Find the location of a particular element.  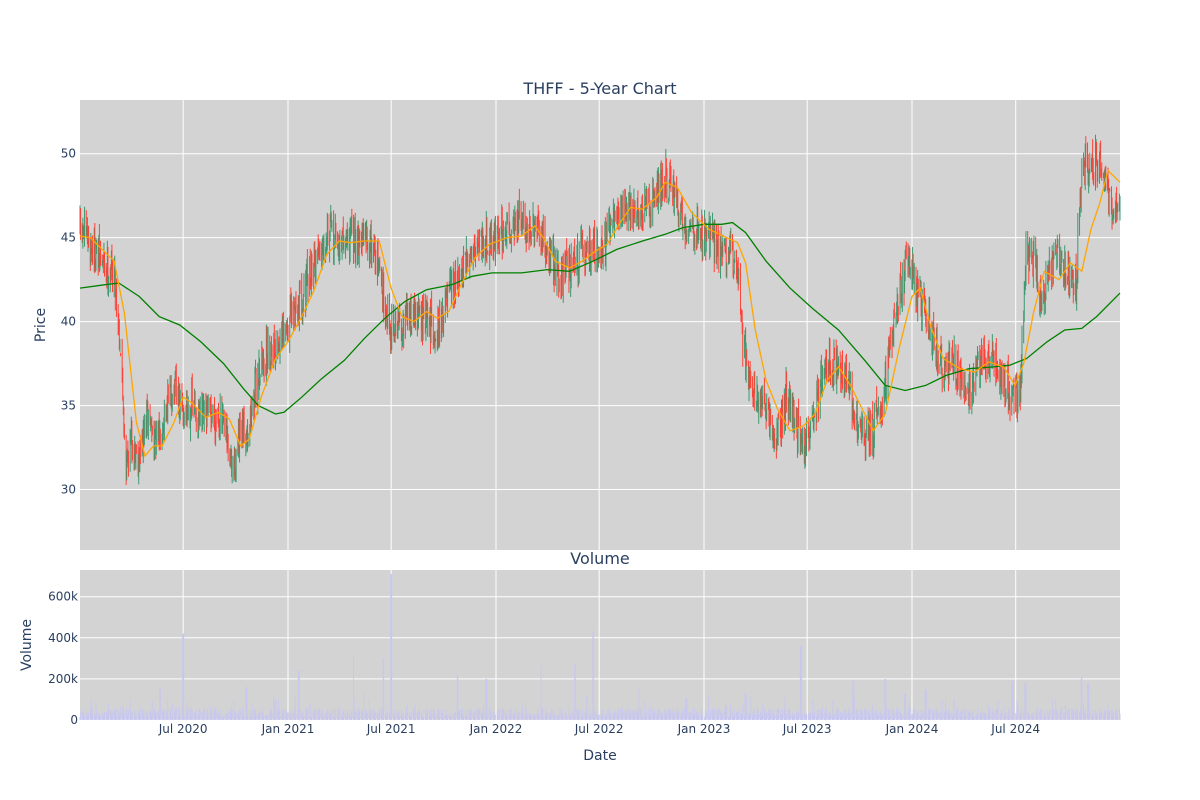

x-tick-label: Jan 2021 is located at coordinates (288, 729).